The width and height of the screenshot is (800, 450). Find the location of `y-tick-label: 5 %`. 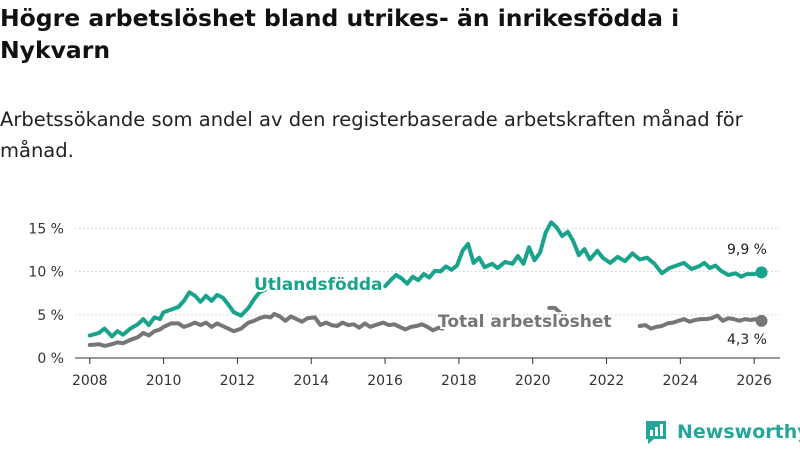

y-tick-label: 5 % is located at coordinates (50, 316).